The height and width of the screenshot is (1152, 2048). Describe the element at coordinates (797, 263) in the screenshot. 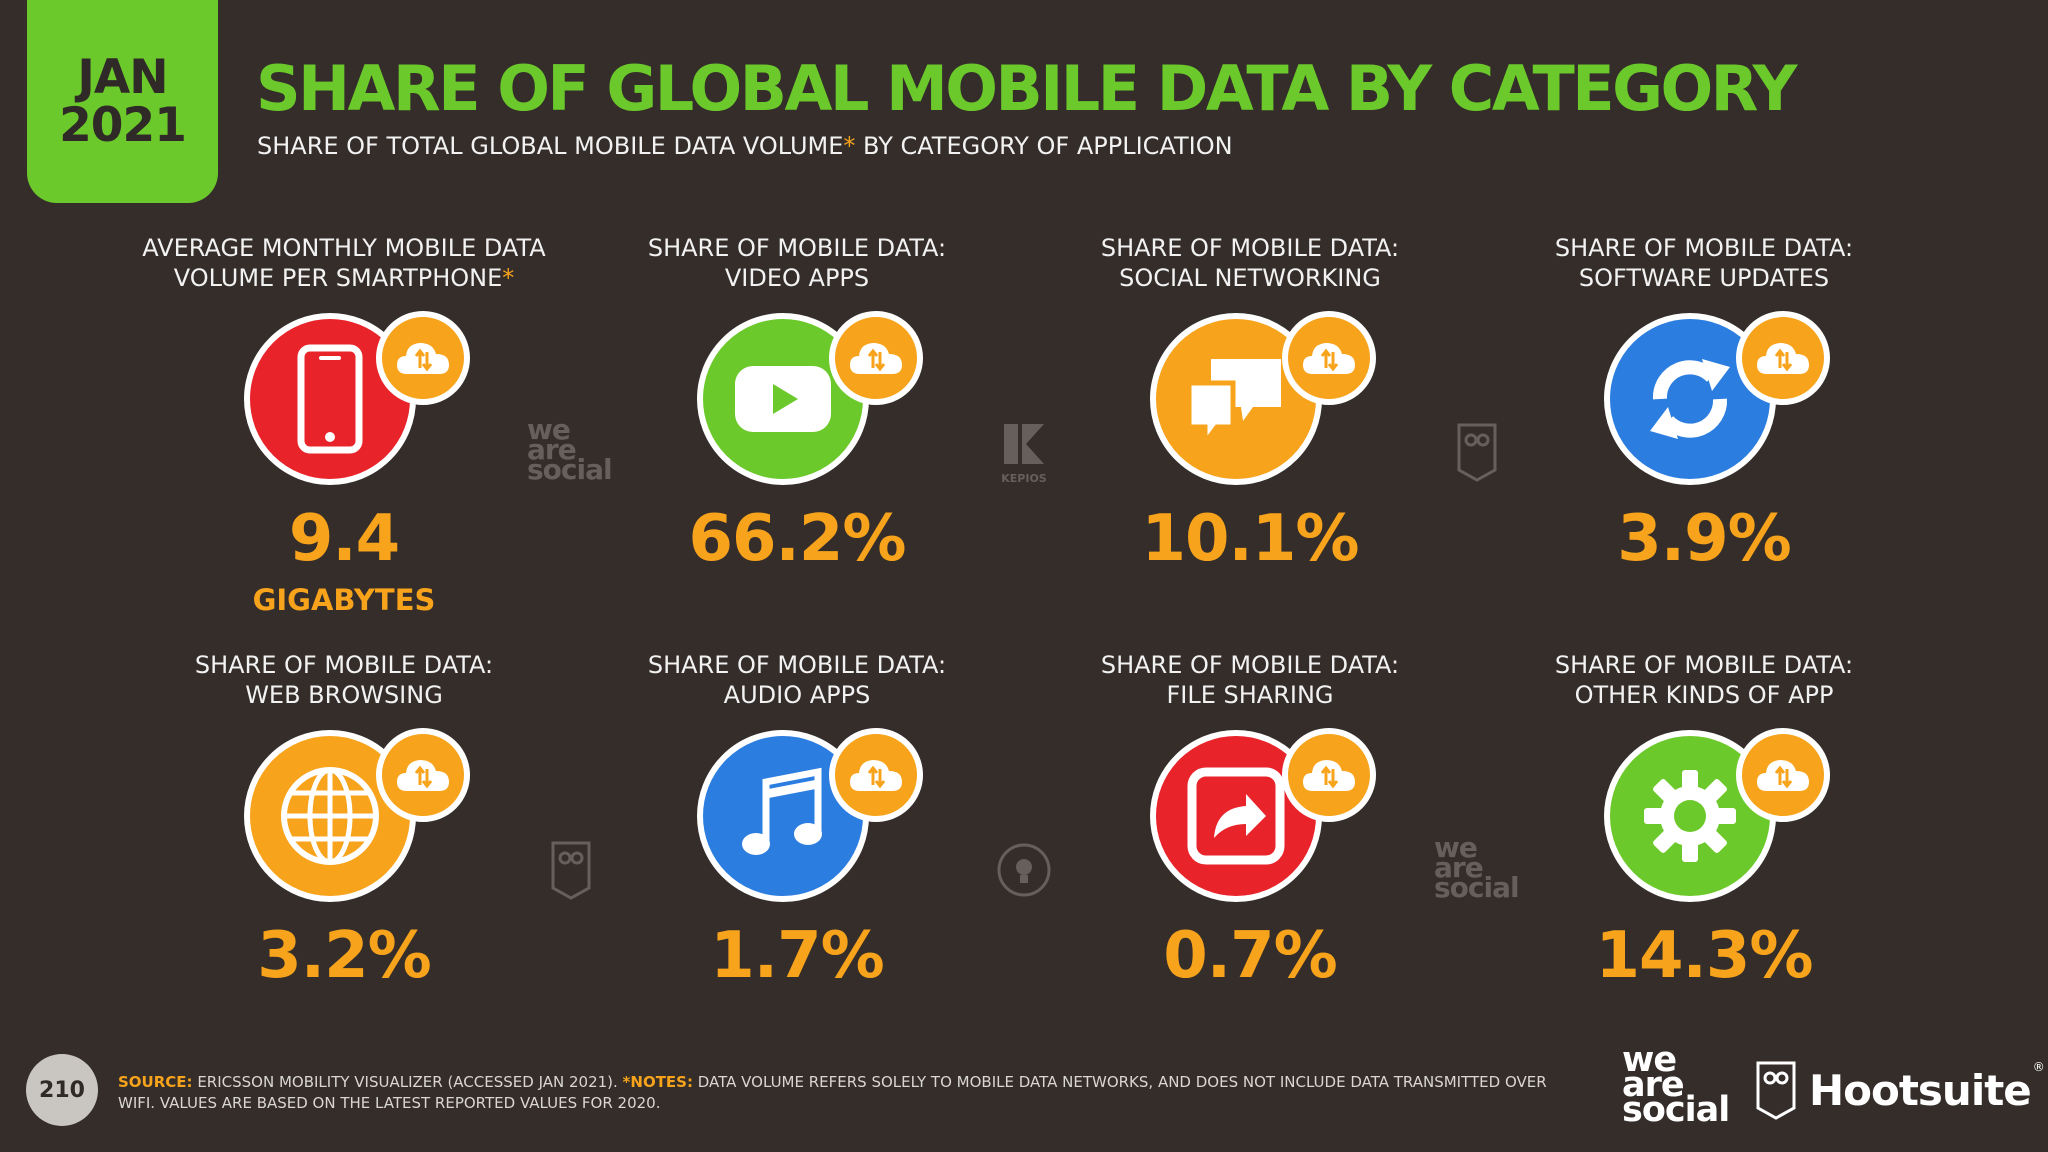

I see `card-label: SHARE OF MOBILE DATA: VIDEO APPS` at that location.